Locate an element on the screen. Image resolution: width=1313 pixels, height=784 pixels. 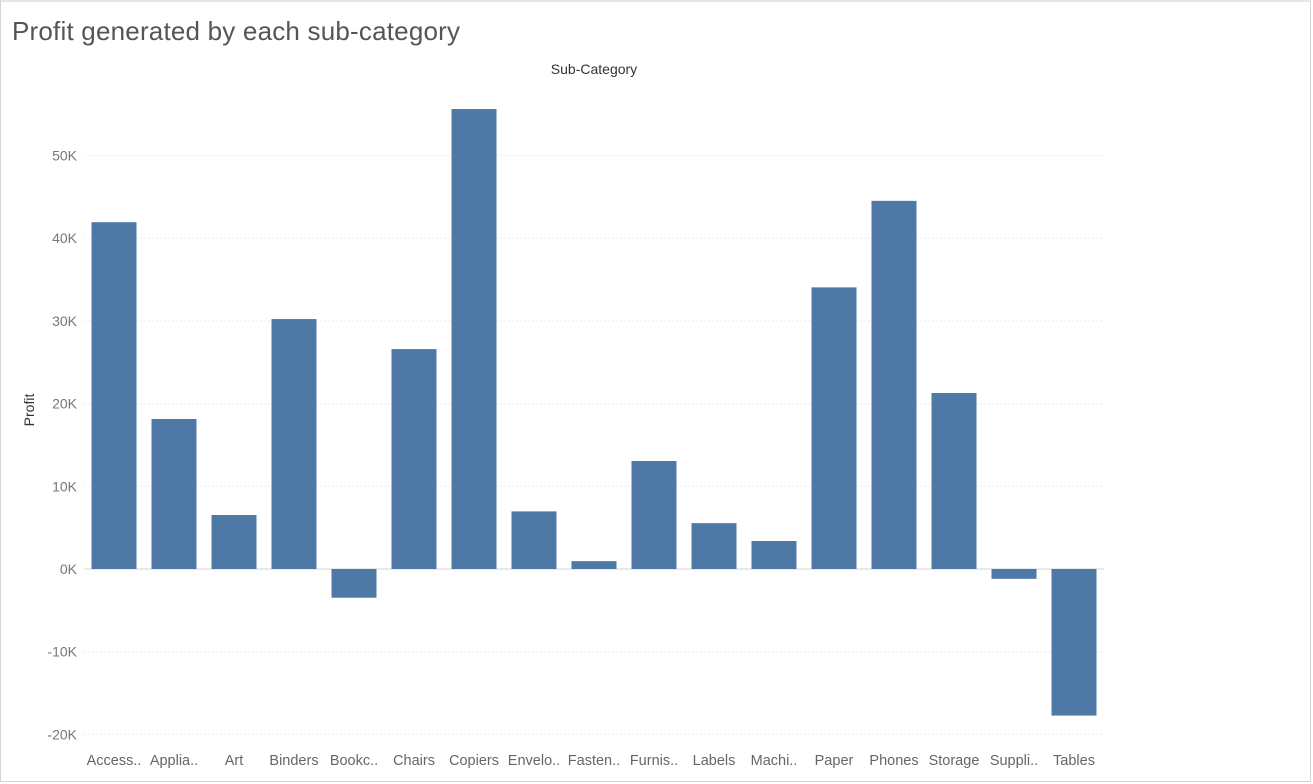
x-tick-label: Access.. is located at coordinates (114, 761).